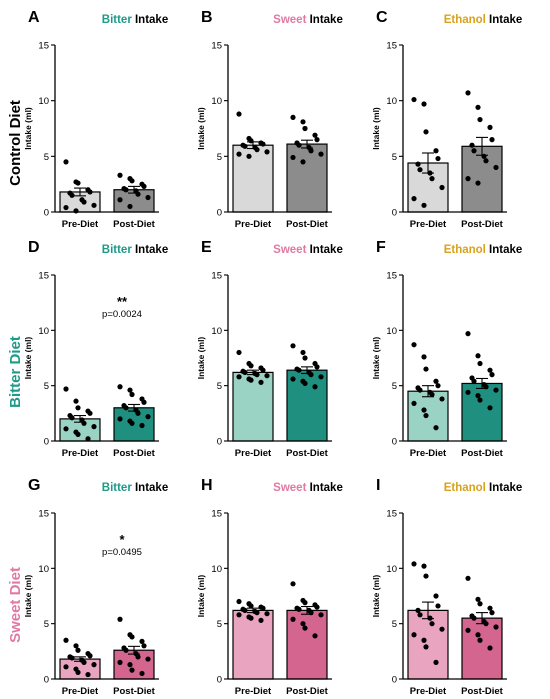  Describe the element at coordinates (381, 247) in the screenshot. I see `panel-letter: F` at that location.